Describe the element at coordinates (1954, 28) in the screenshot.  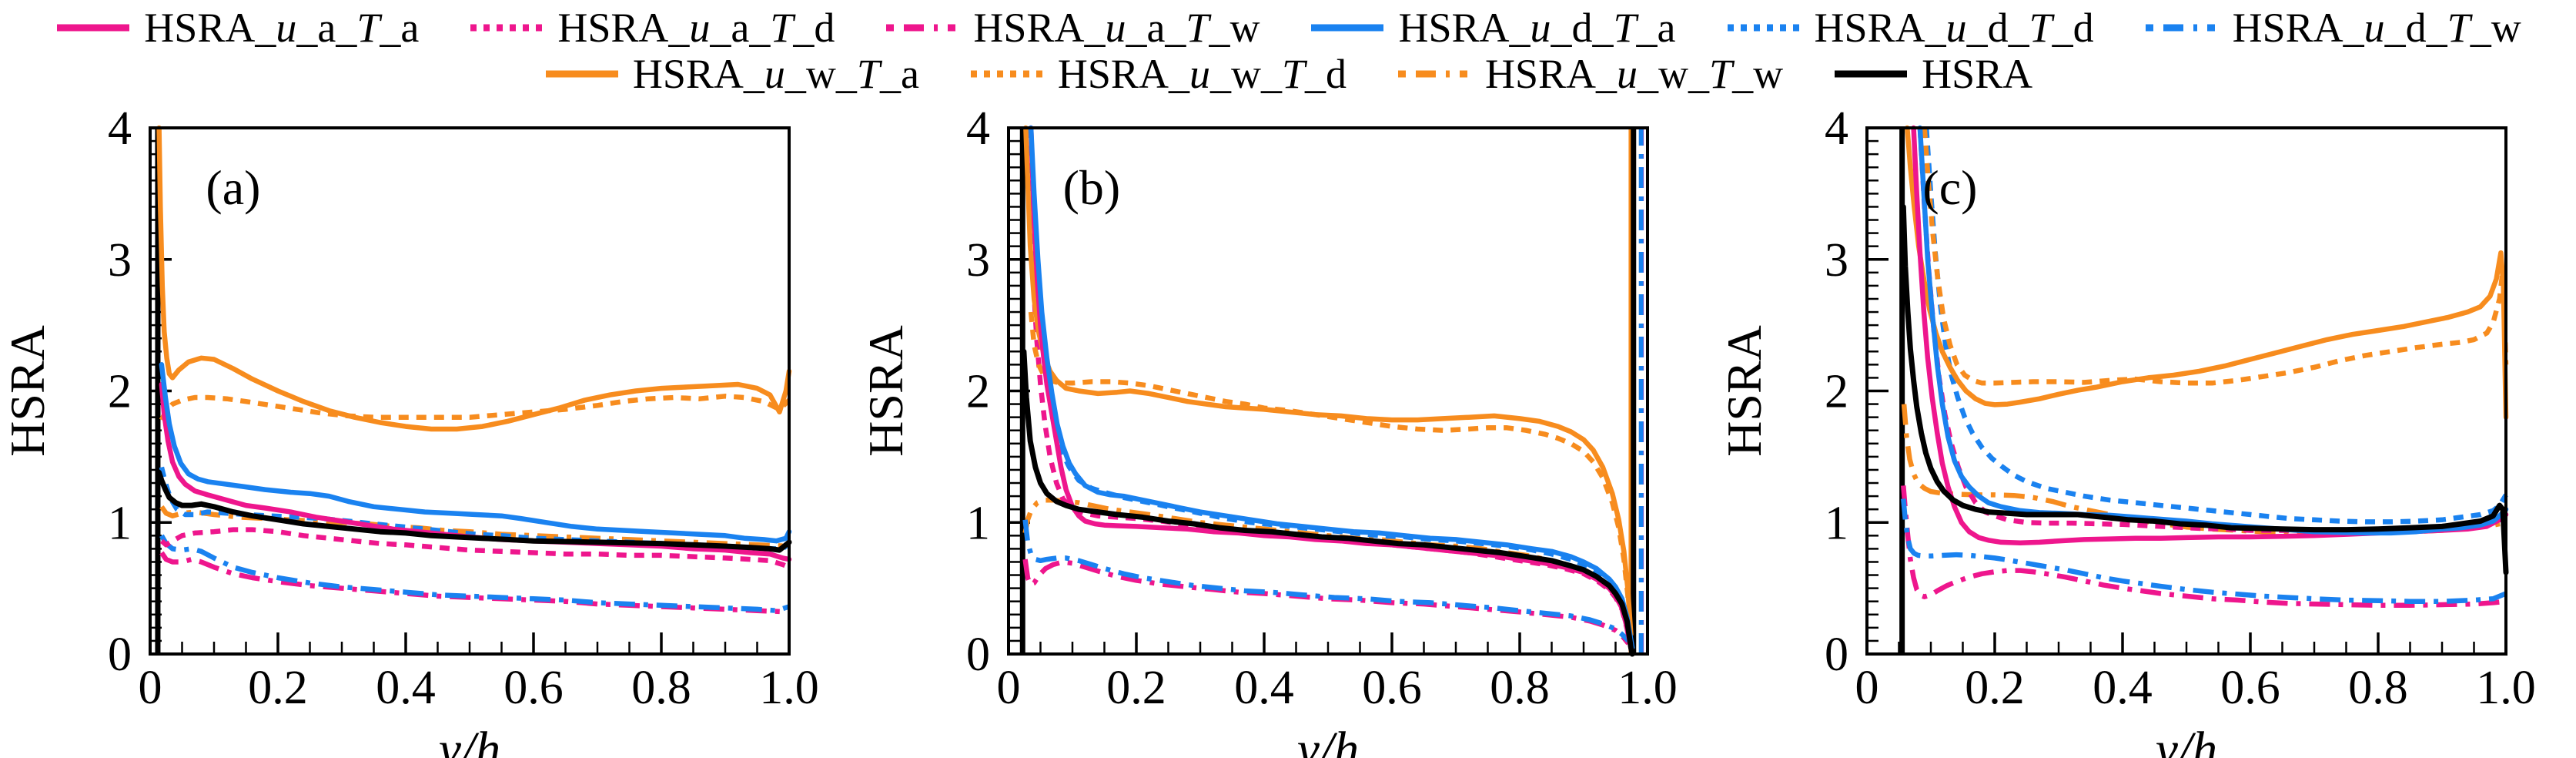
I see `legend-label: HSRA_u_d_T_d` at that location.